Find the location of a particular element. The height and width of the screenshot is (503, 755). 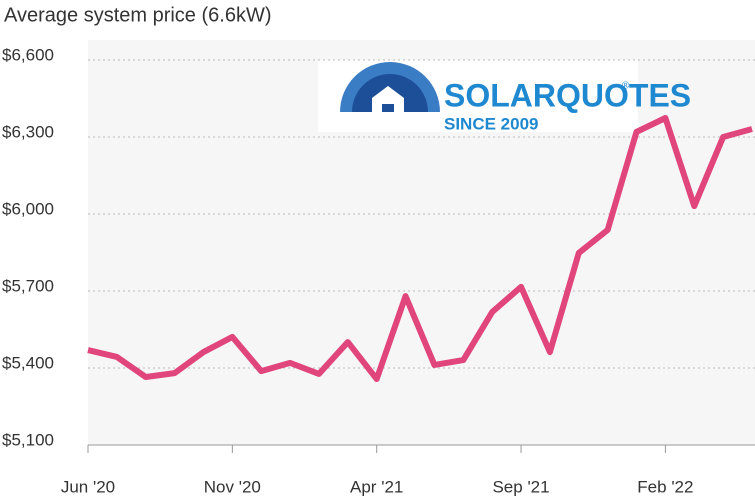

chart-title: Average system price (6.6kW) is located at coordinates (138, 15).